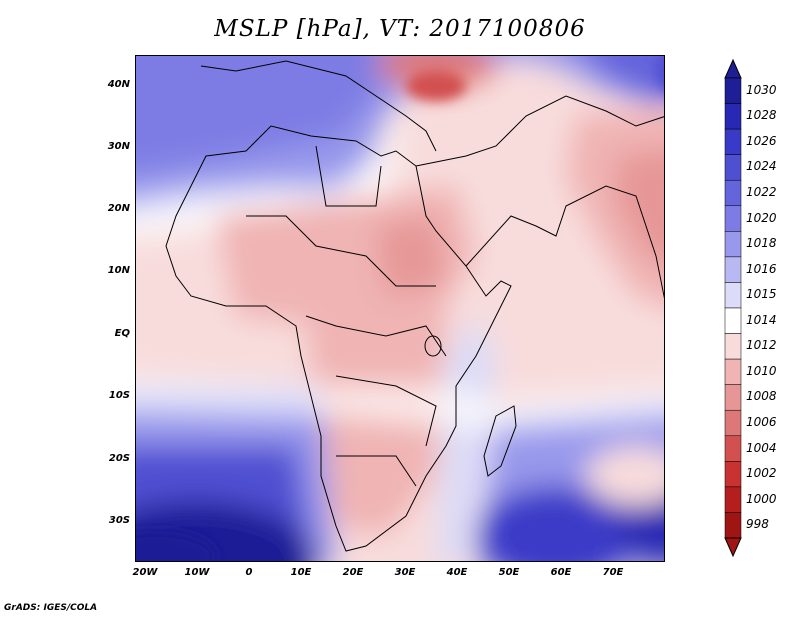  What do you see at coordinates (761, 140) in the screenshot?
I see `colorbar-label-1026: 1026` at bounding box center [761, 140].